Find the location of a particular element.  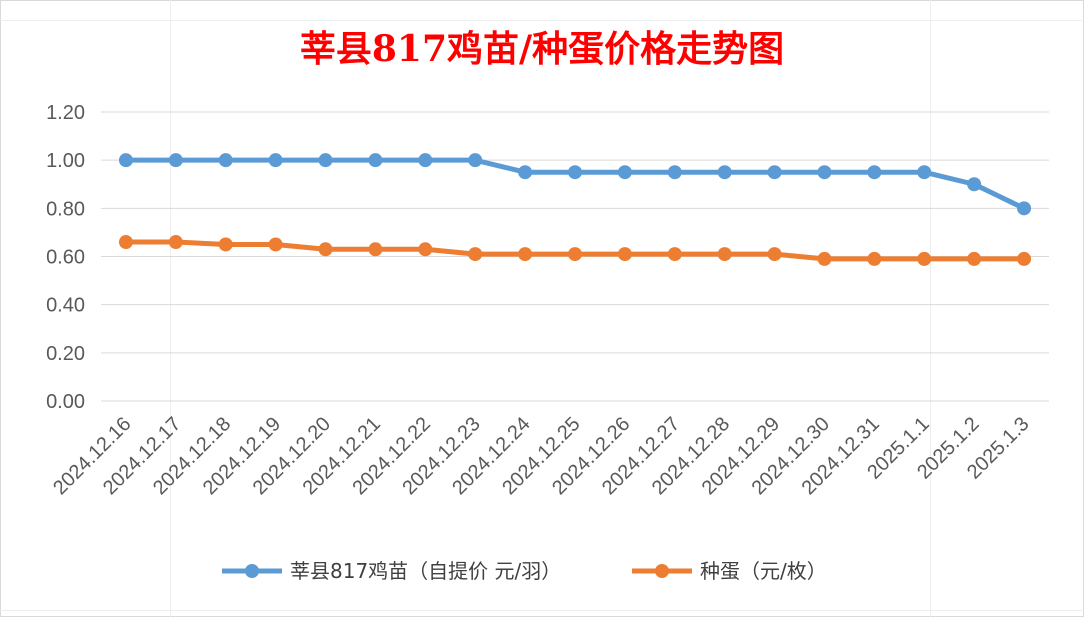

y-tick-label: 0.20 is located at coordinates (65, 354).